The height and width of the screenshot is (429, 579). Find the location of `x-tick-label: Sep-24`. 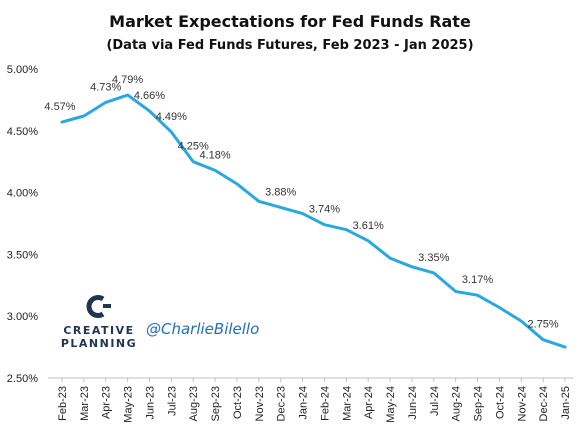

x-tick-label: Sep-24 is located at coordinates (479, 403).